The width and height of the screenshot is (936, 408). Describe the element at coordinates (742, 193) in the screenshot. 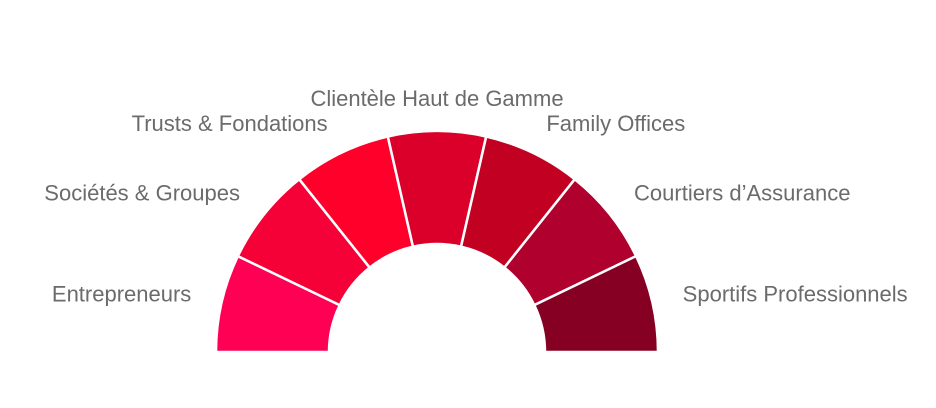

I see `label-courtiers-d-assurance: Courtiers d’Assurance` at that location.